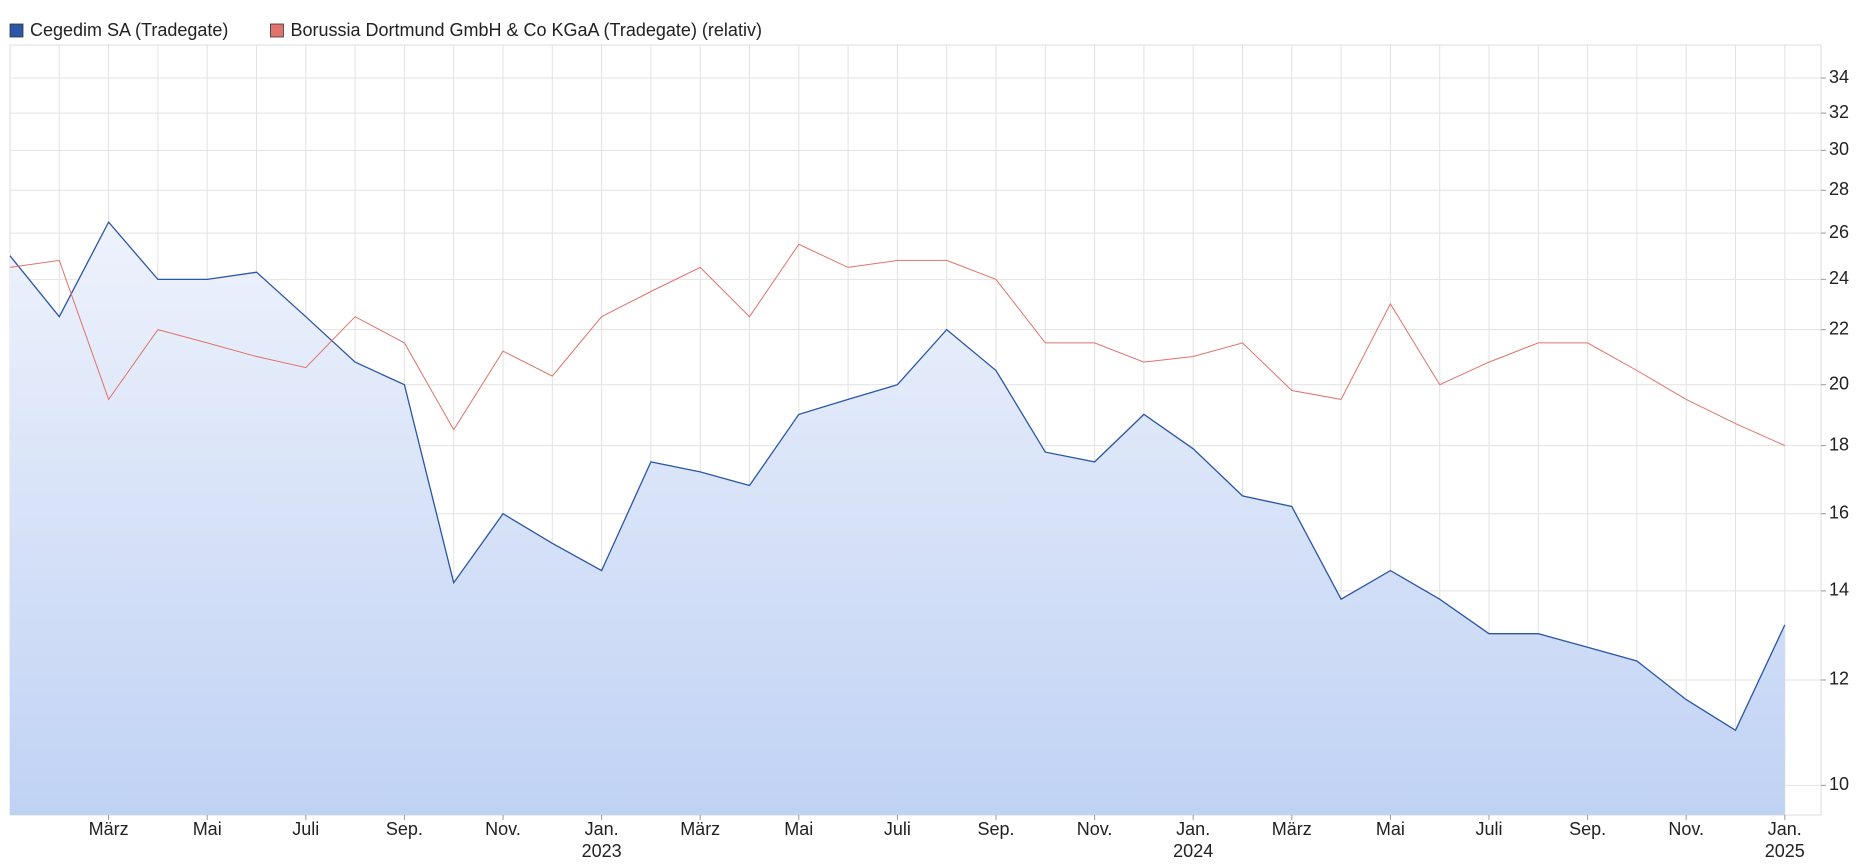  I want to click on y-tick-label: 34, so click(1839, 77).